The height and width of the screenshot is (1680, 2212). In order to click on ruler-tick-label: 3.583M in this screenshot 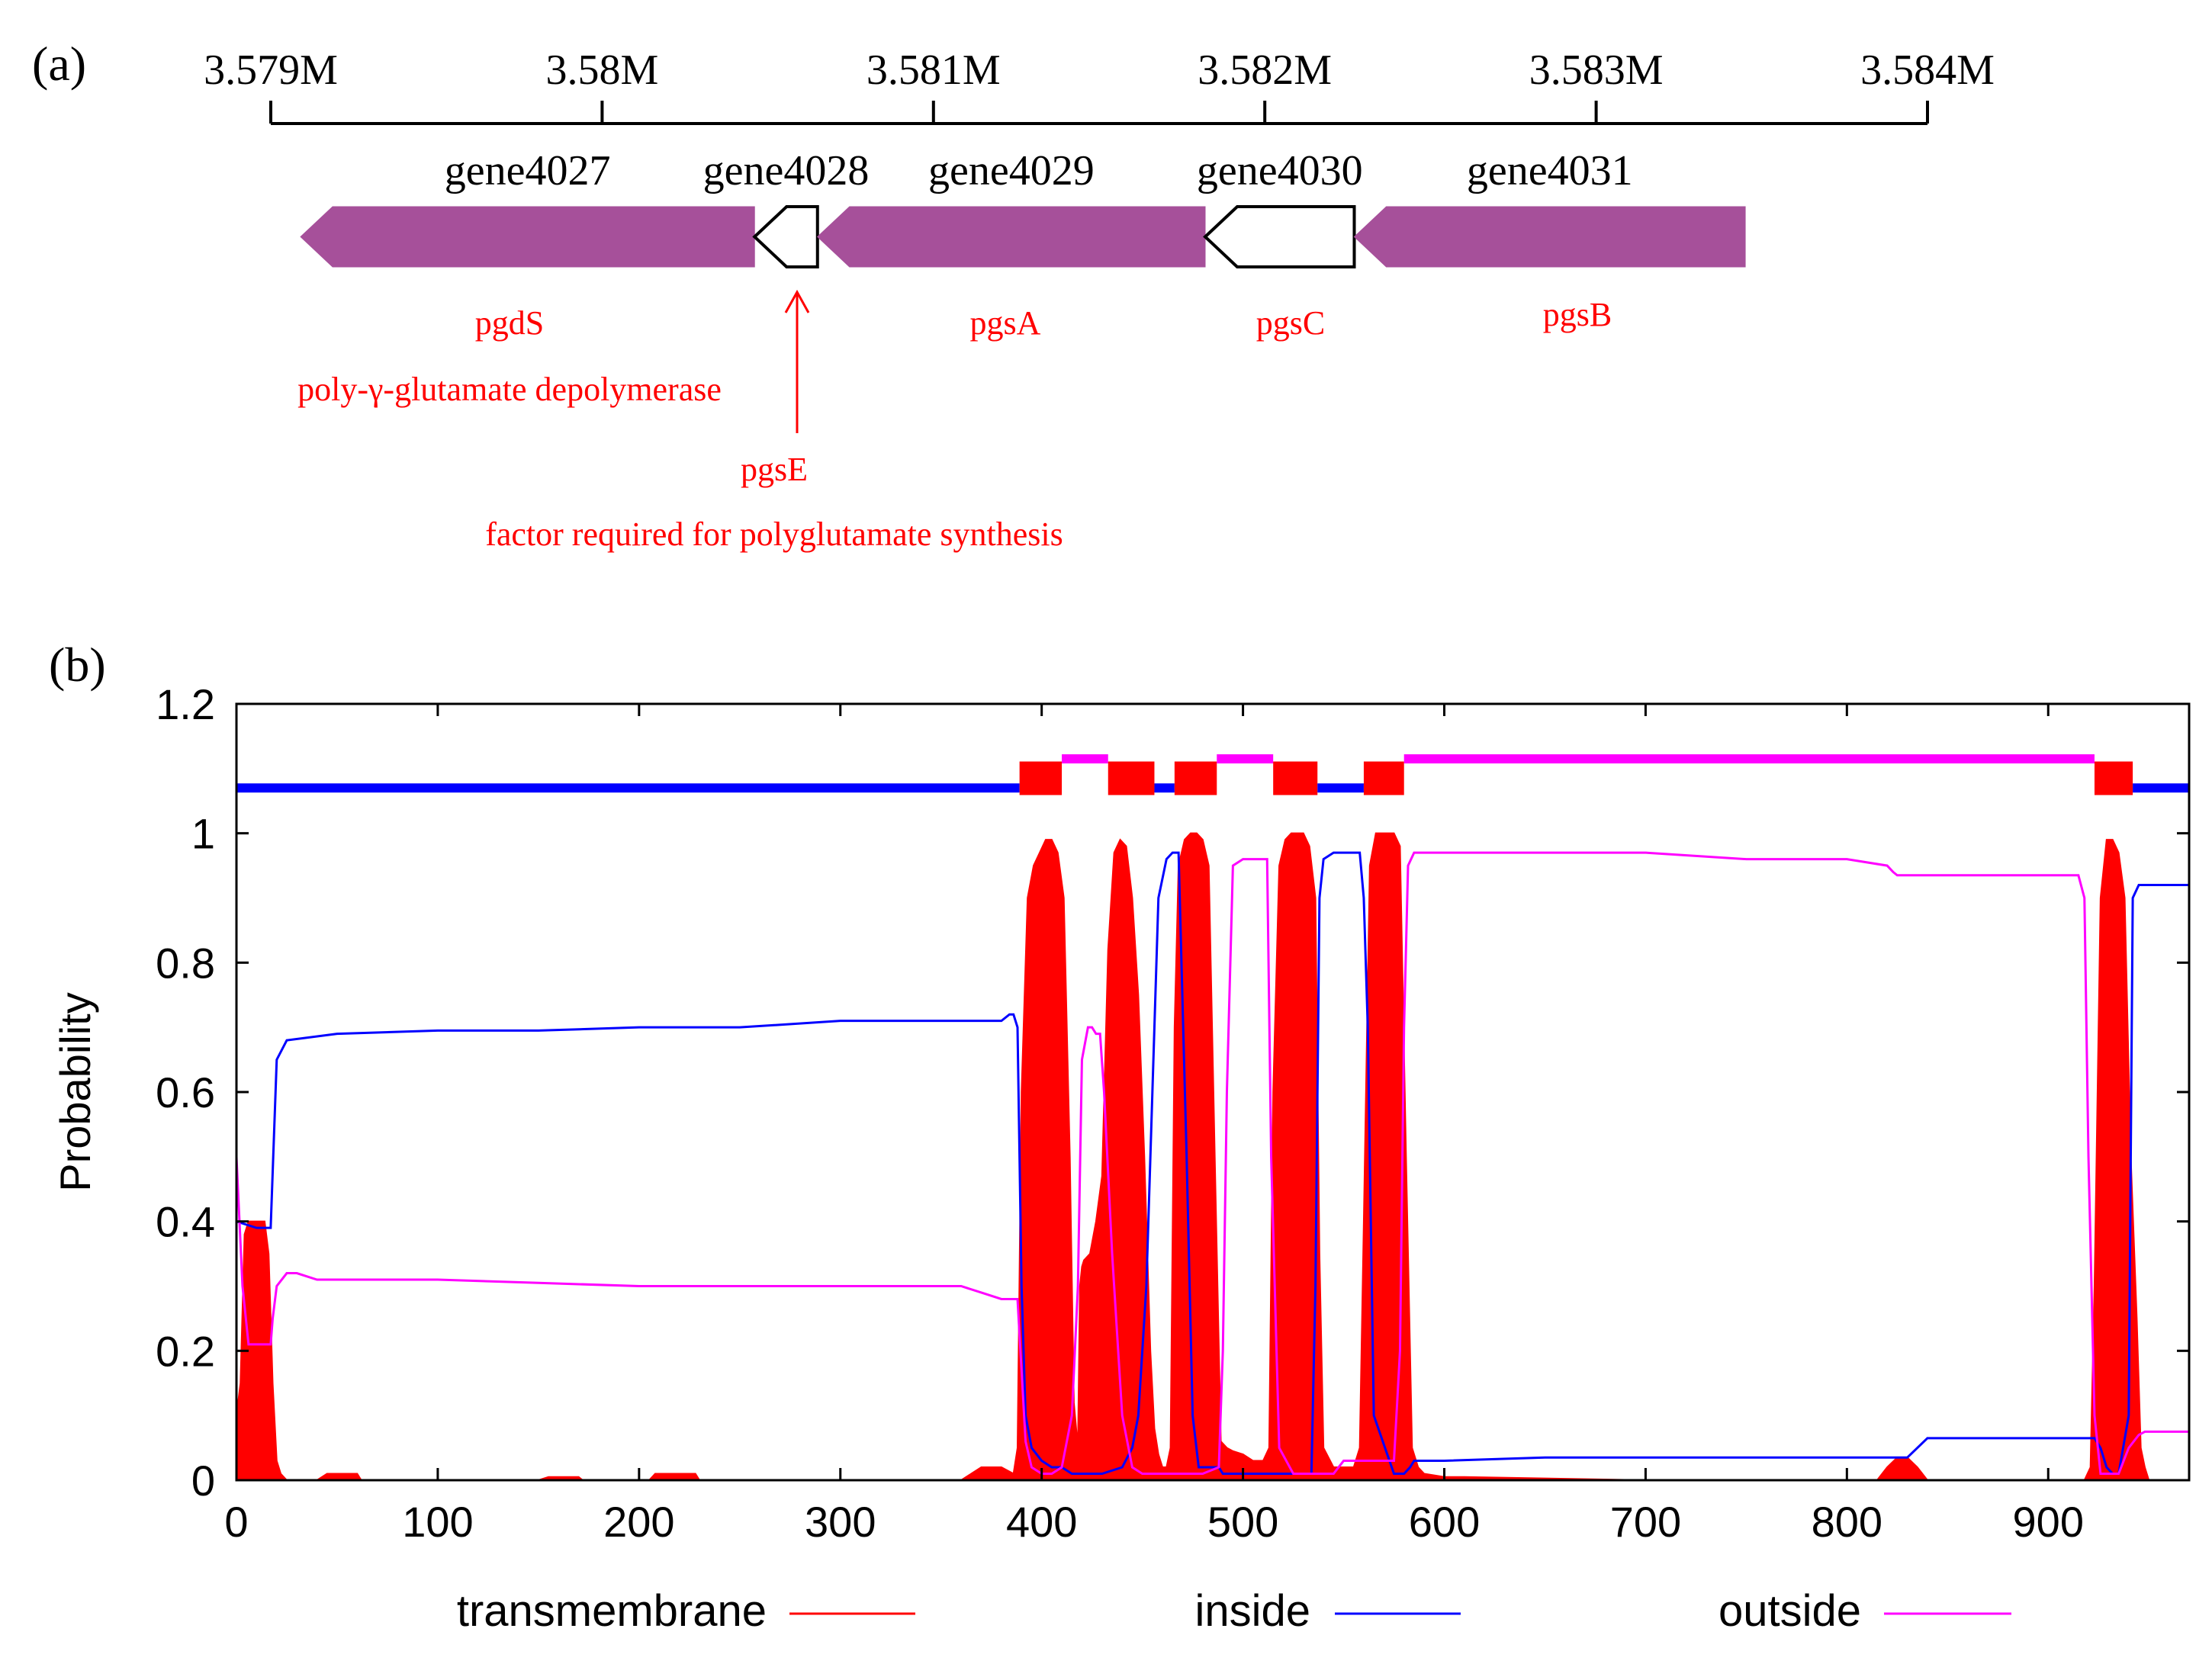, I will do `click(1596, 70)`.